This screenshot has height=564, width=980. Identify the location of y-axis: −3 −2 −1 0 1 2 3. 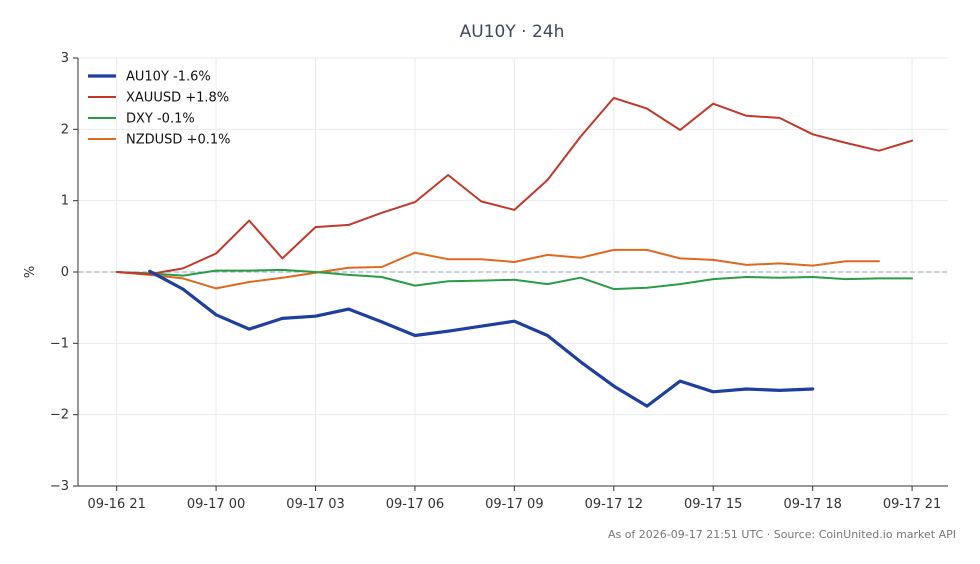
(64, 272).